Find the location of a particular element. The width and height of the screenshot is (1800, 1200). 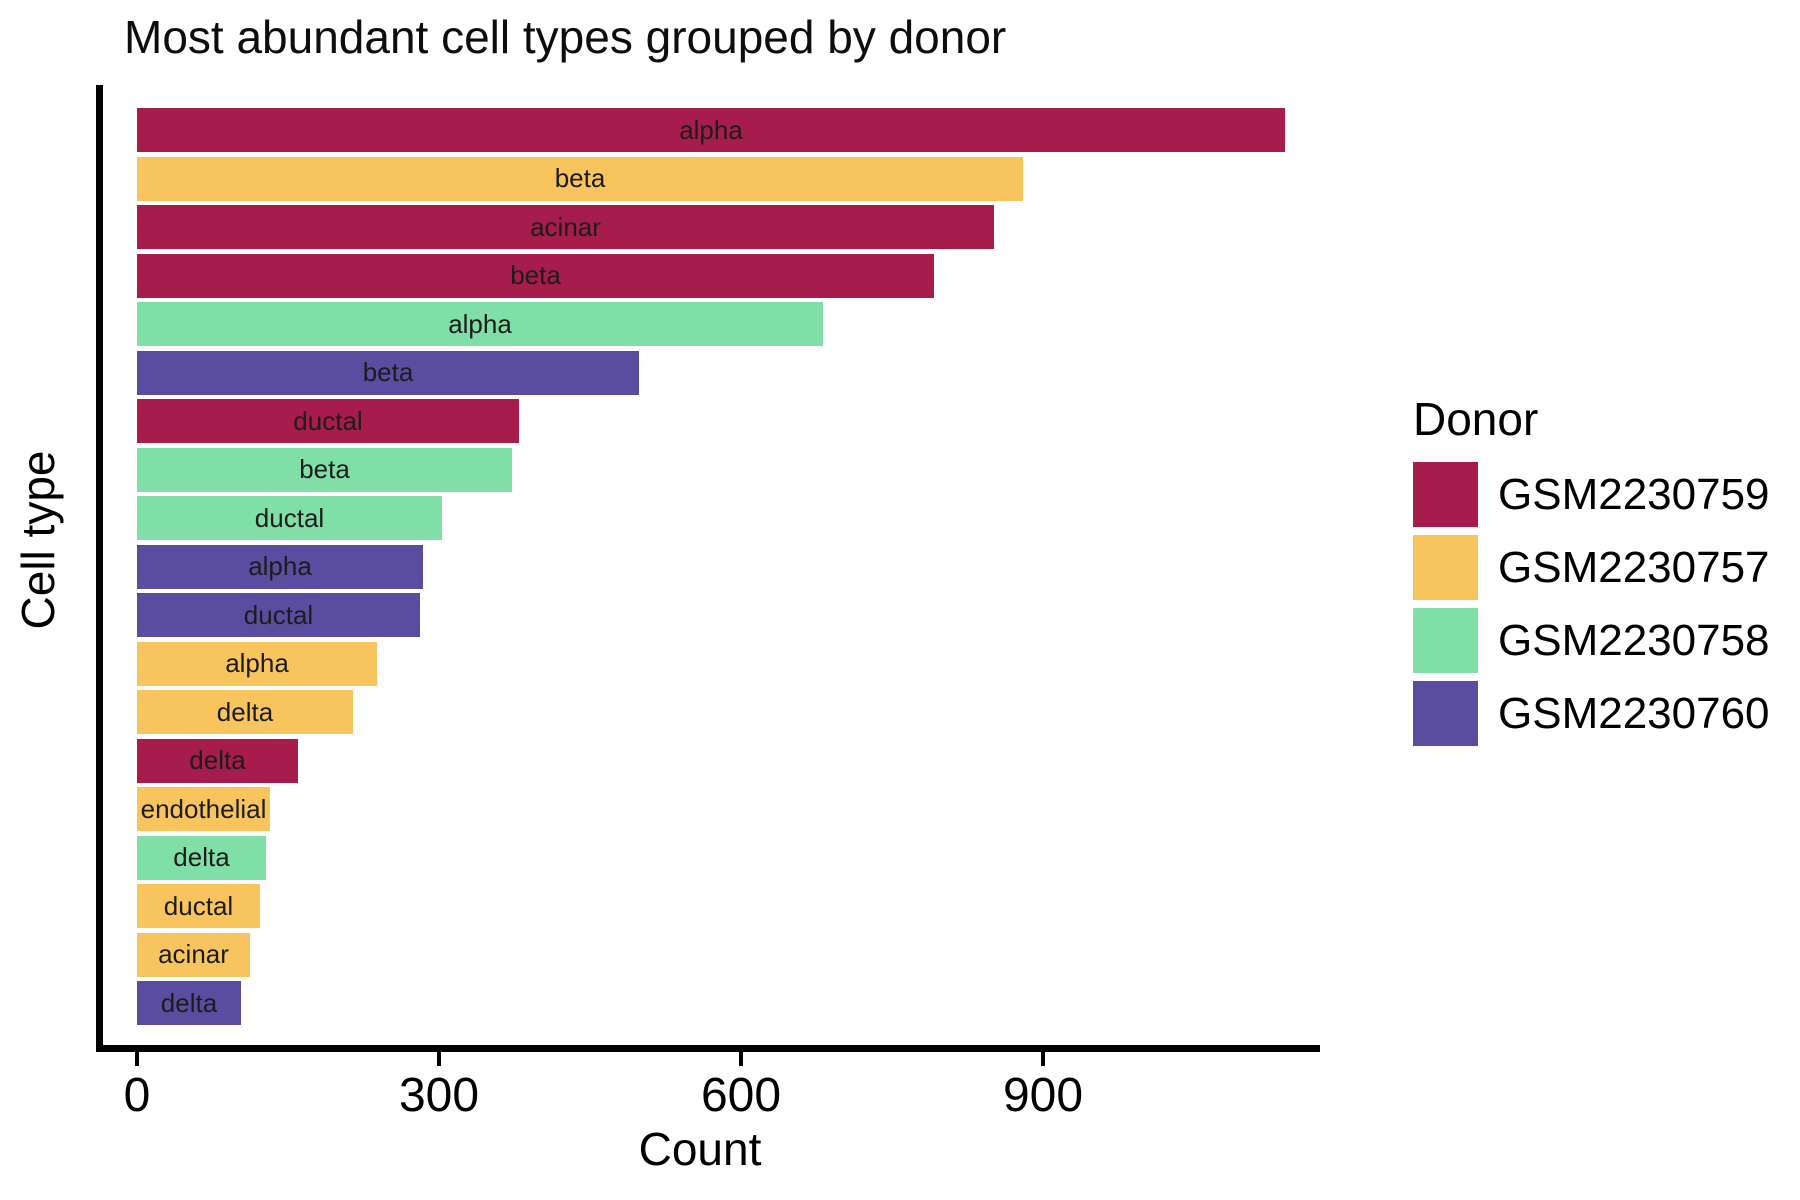

bar-ductal-GSM2230760: ductal is located at coordinates (278, 615).